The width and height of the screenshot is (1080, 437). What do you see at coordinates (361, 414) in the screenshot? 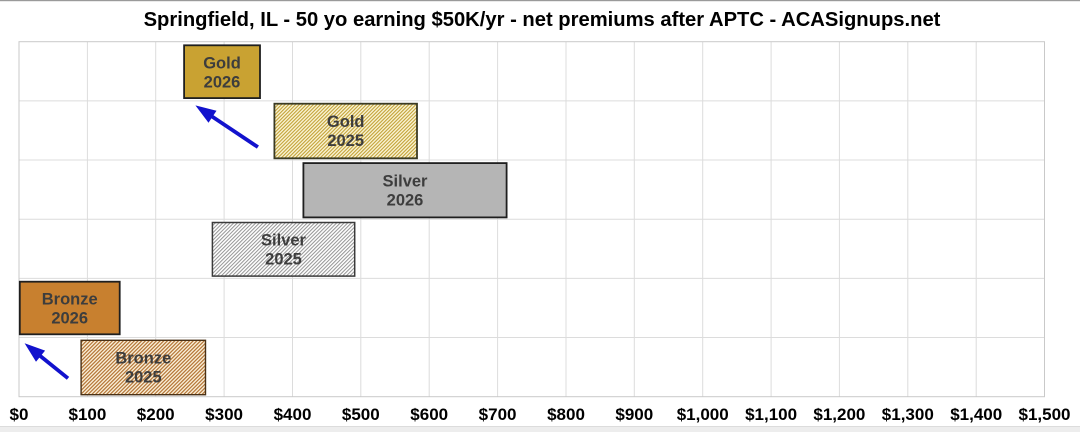
I see `svg-text: $500` at bounding box center [361, 414].